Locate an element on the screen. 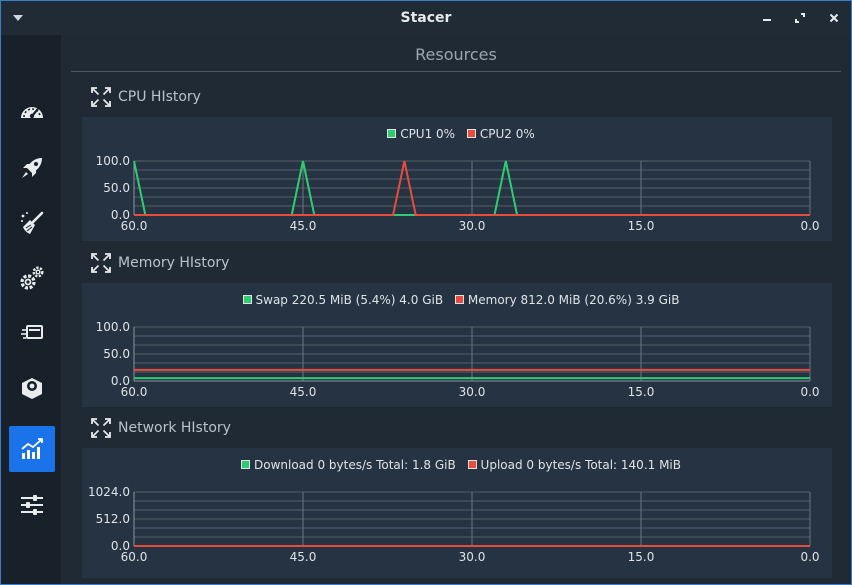 This screenshot has height=585, width=852. cpu-history-chart: 100.050.00.060.0 45.0 30.0 15.0 0.0 is located at coordinates (458, 193).